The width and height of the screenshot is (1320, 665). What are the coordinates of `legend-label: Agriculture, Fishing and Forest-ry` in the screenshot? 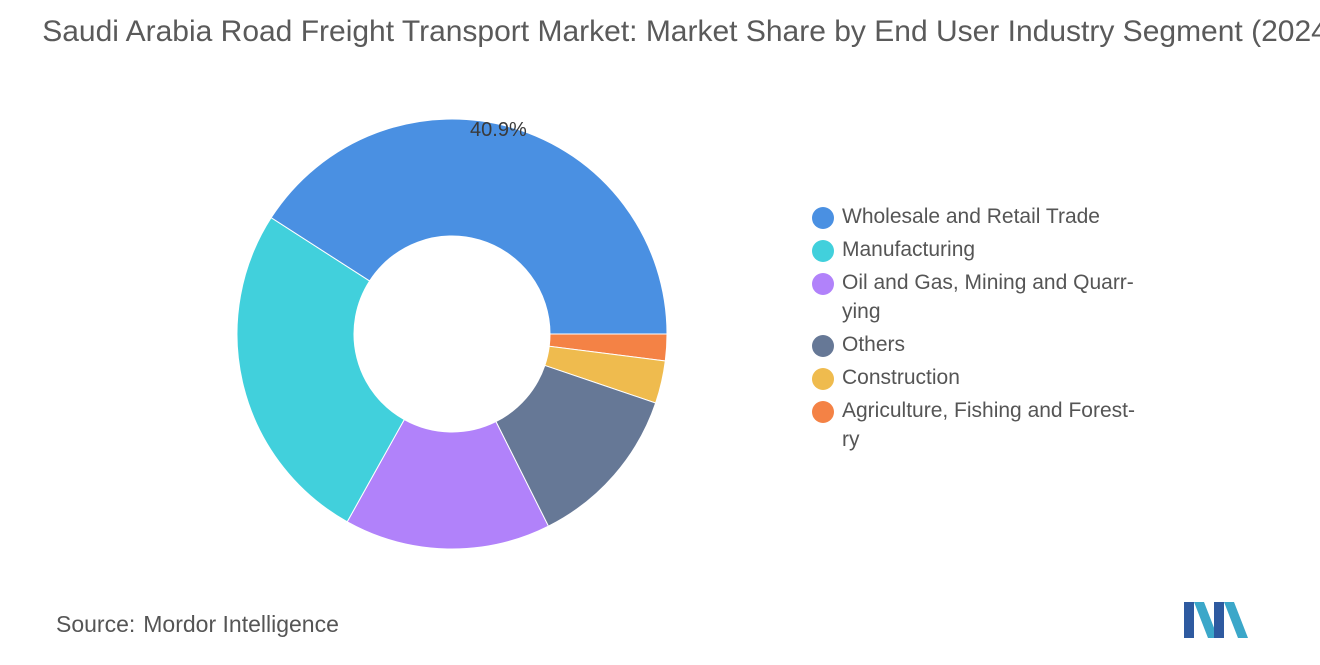 It's located at (988, 425).